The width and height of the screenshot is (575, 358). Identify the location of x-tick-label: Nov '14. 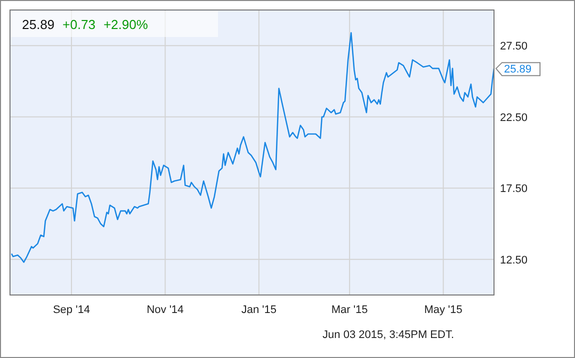
(165, 310).